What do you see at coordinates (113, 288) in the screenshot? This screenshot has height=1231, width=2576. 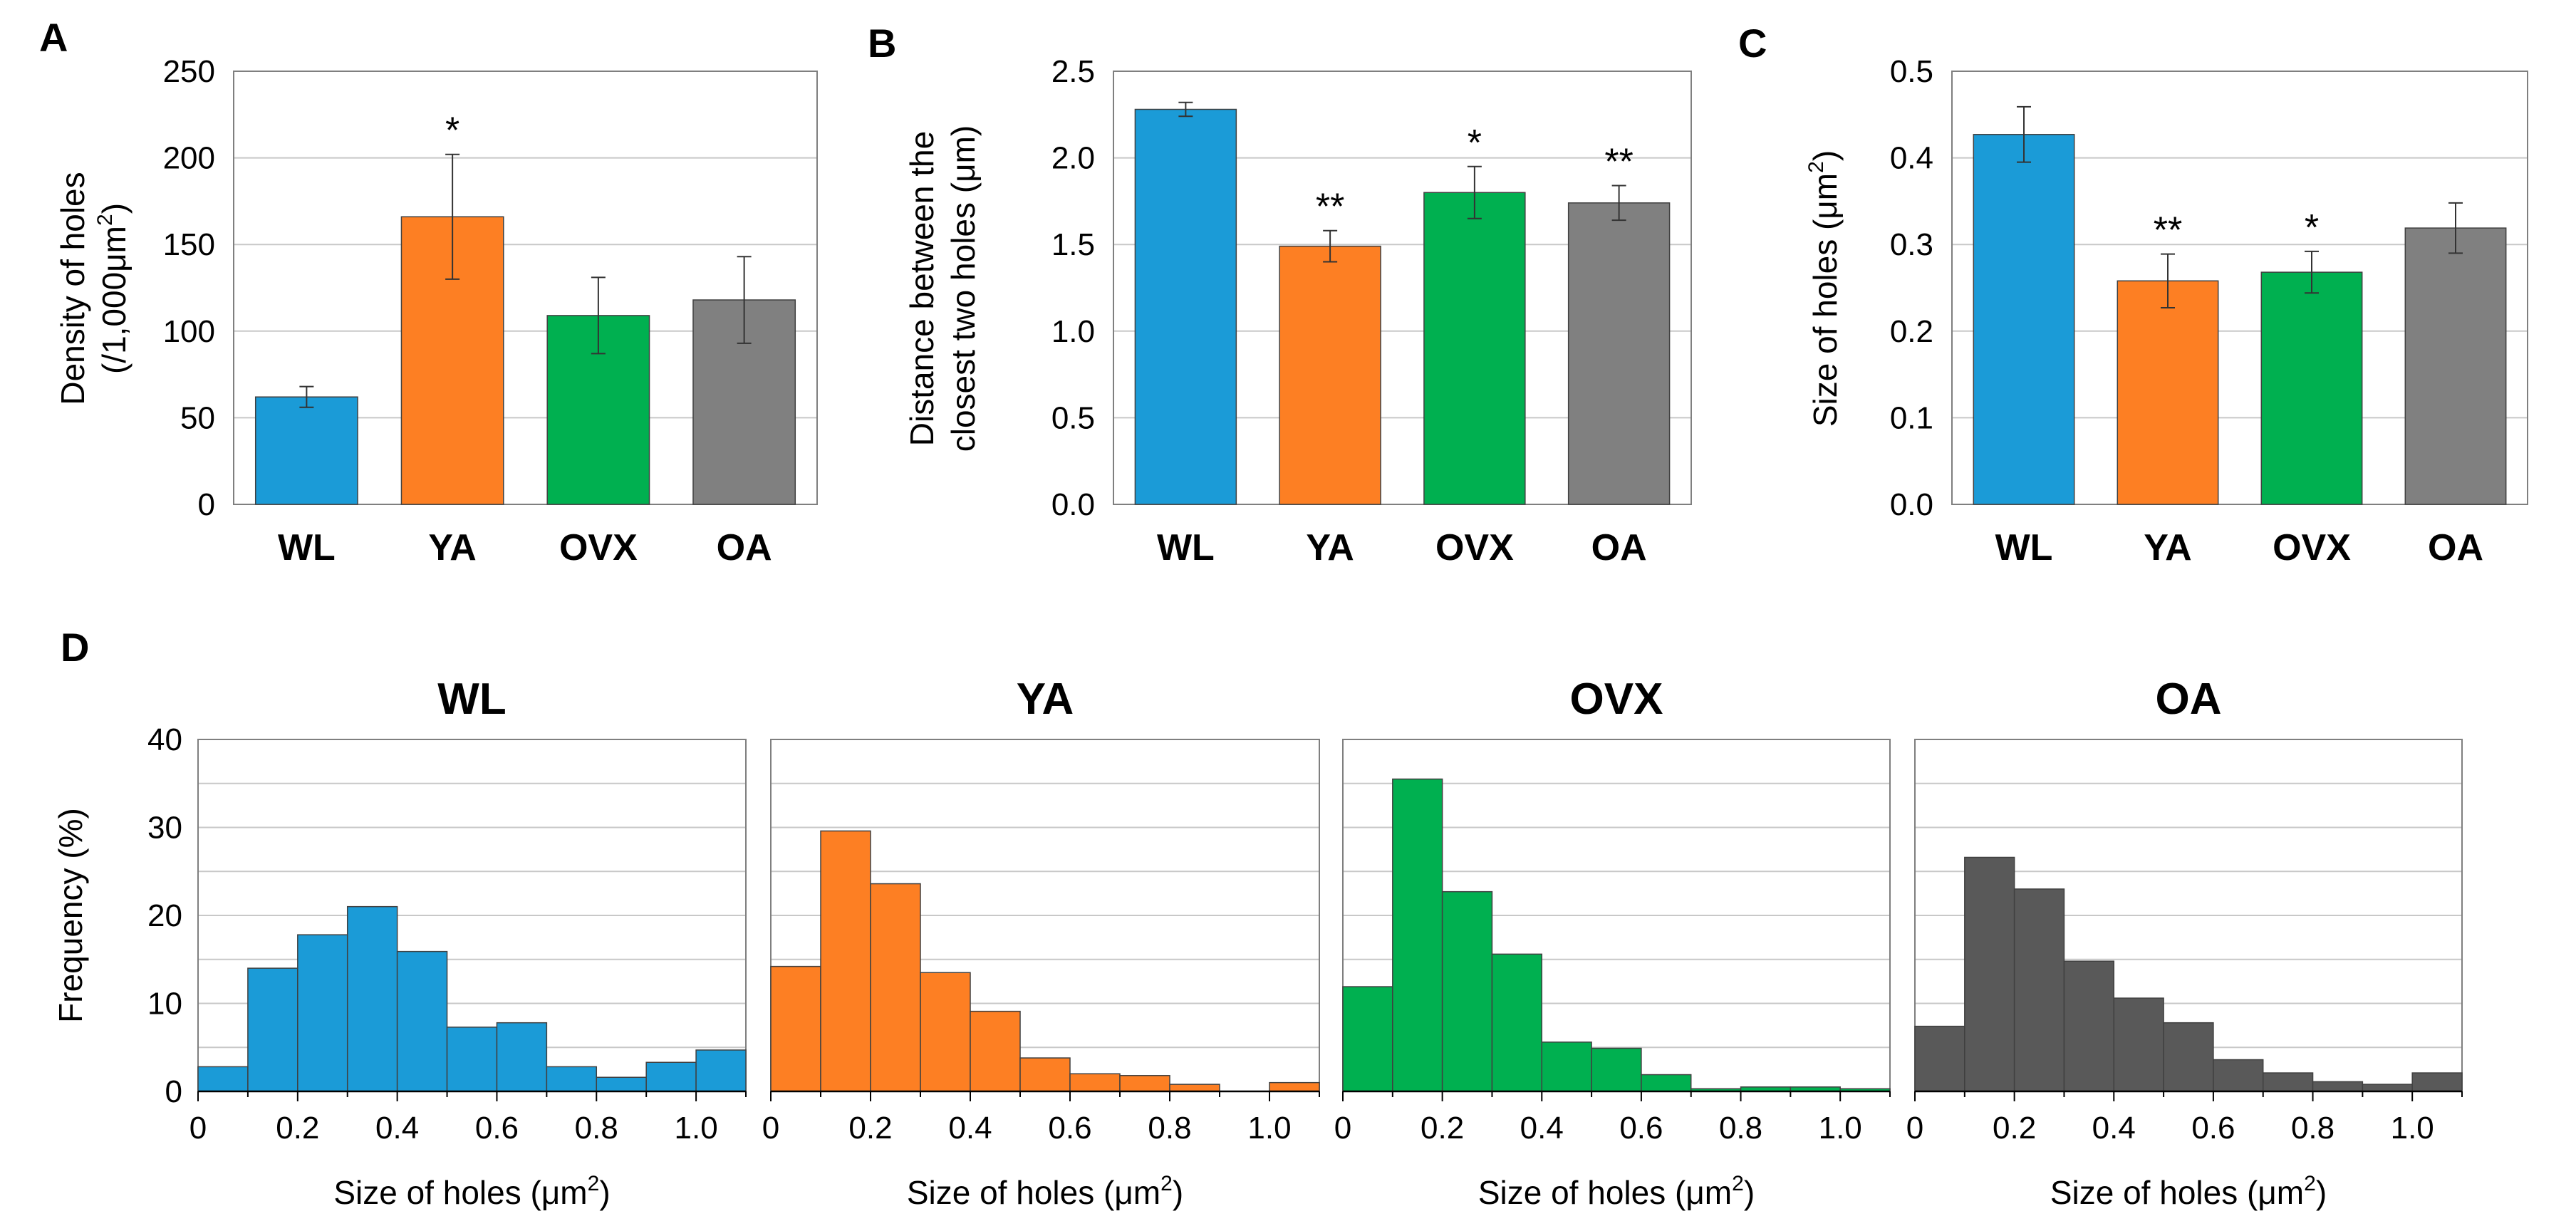 I see `y-axis-label: (/1,000μm2)` at bounding box center [113, 288].